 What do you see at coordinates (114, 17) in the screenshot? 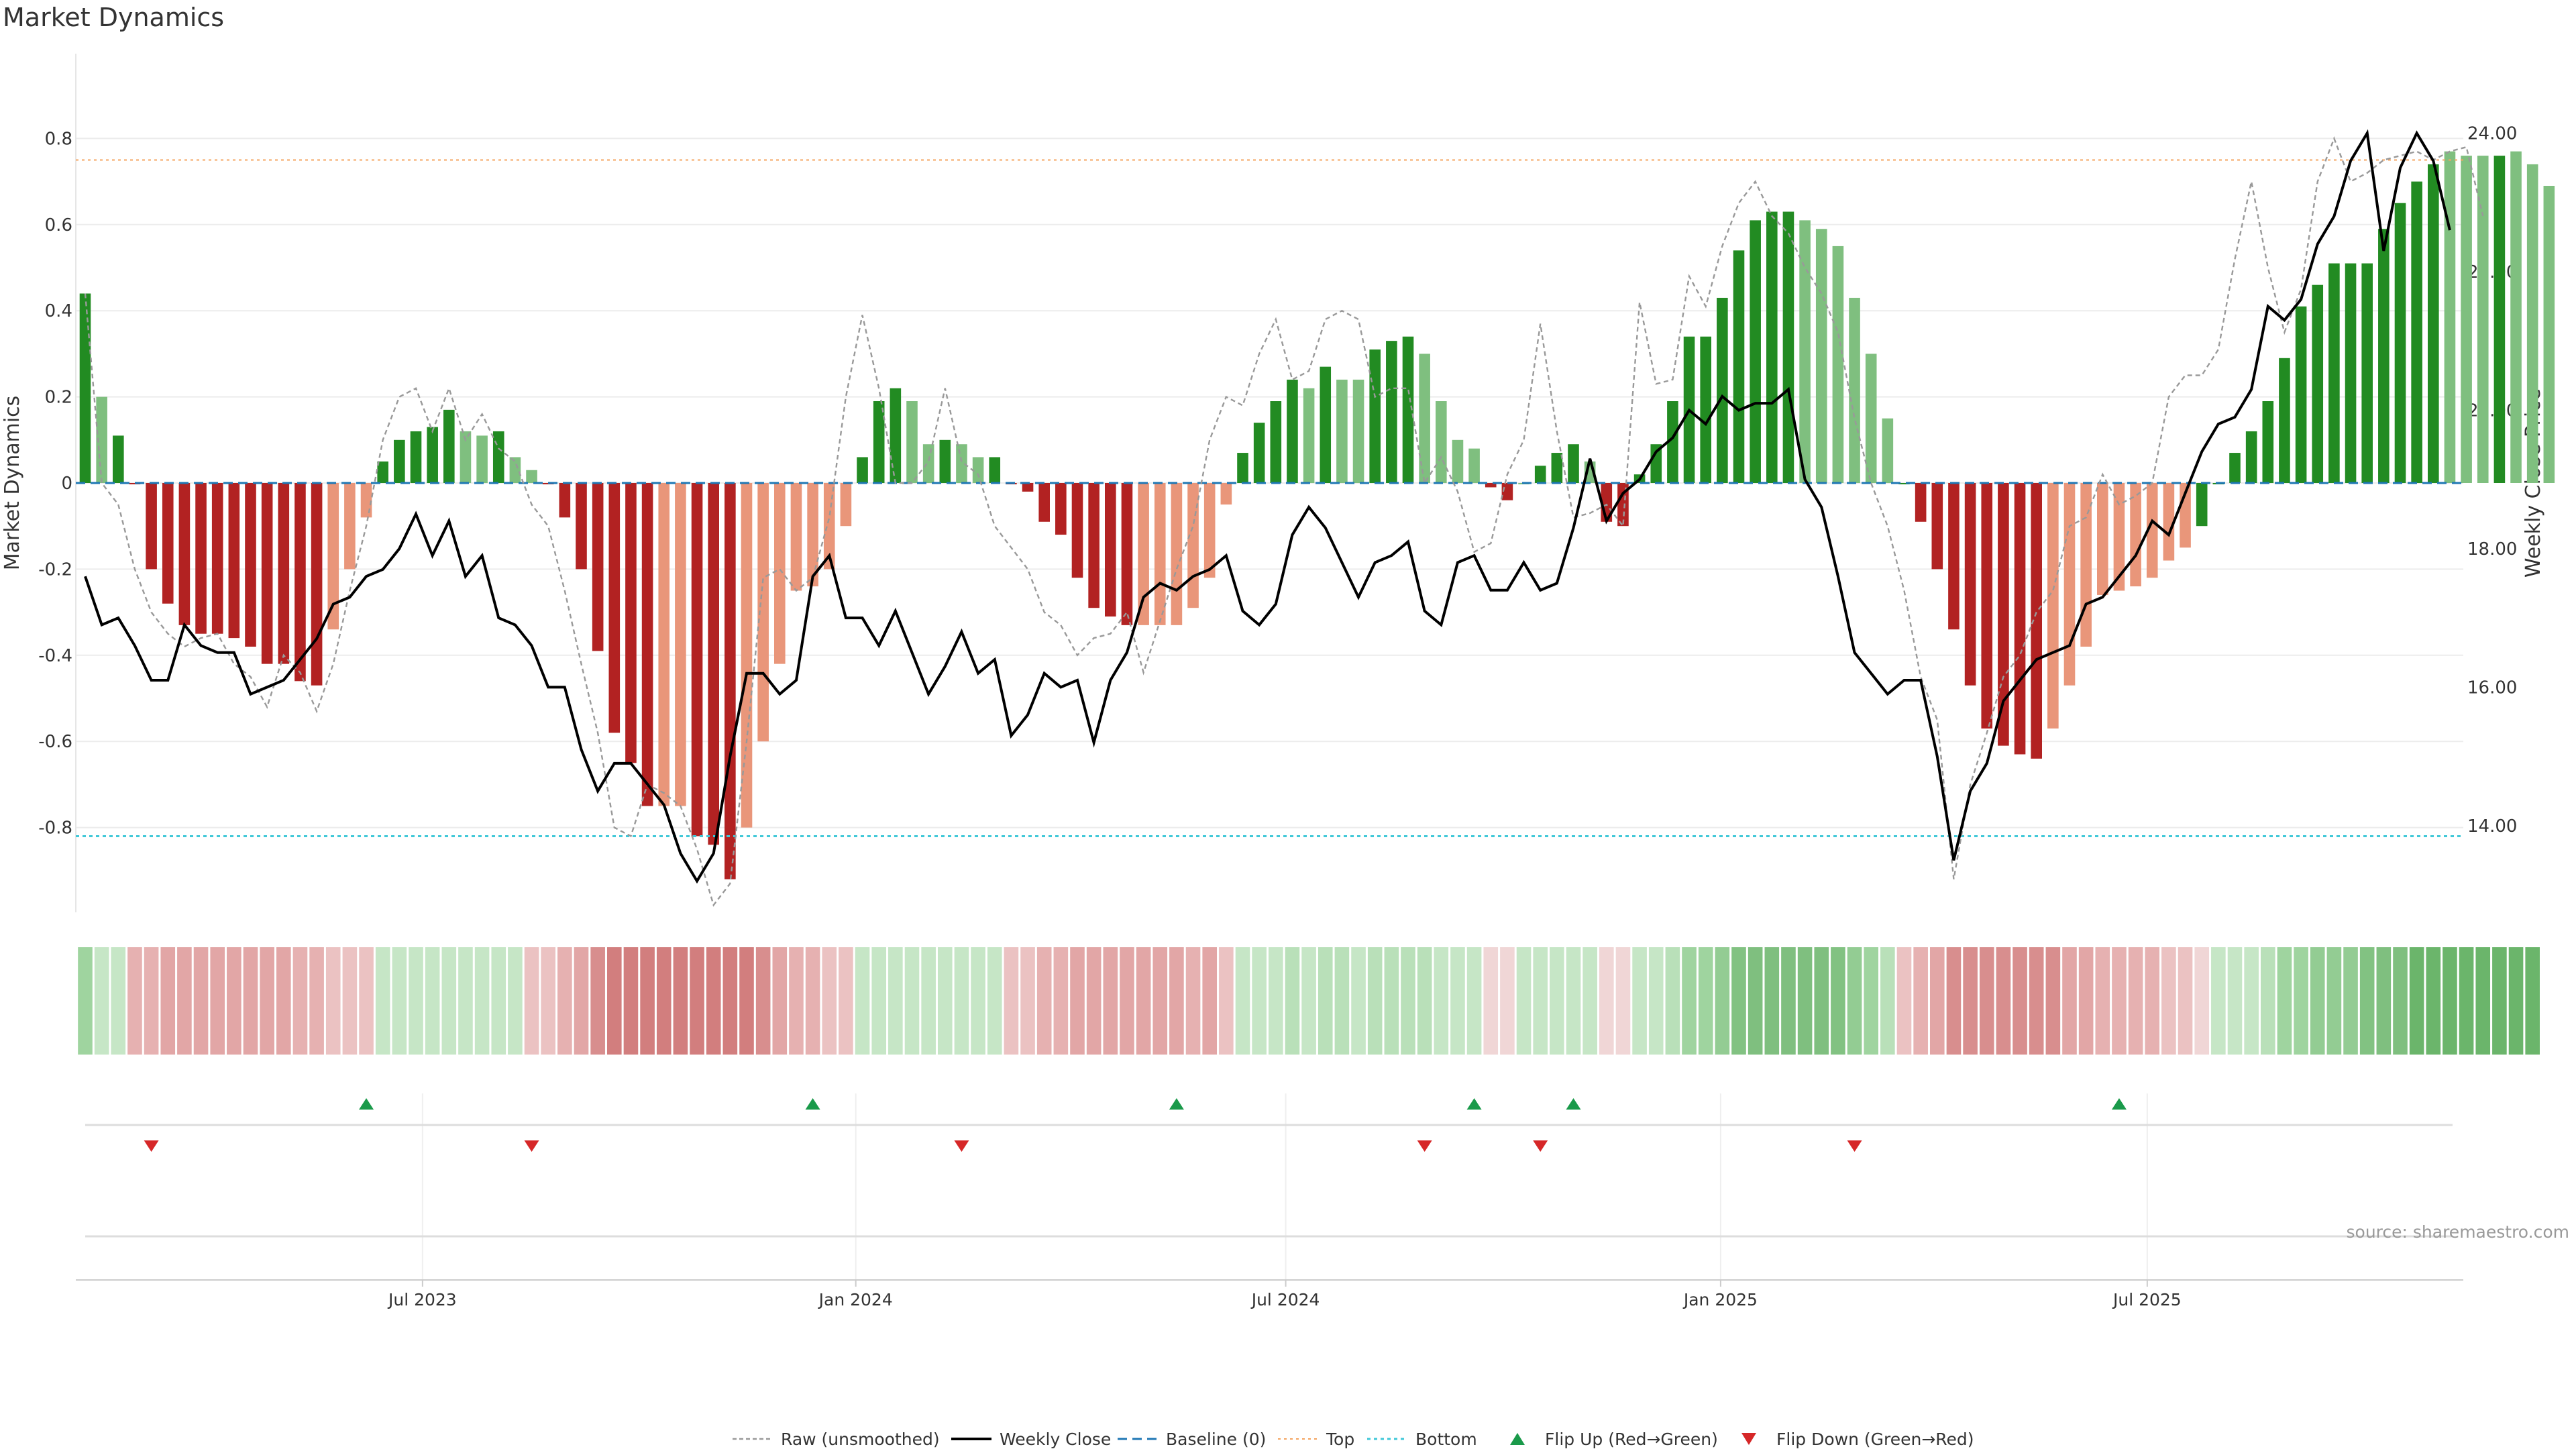
I see `chart-title: Market Dynamics` at bounding box center [114, 17].